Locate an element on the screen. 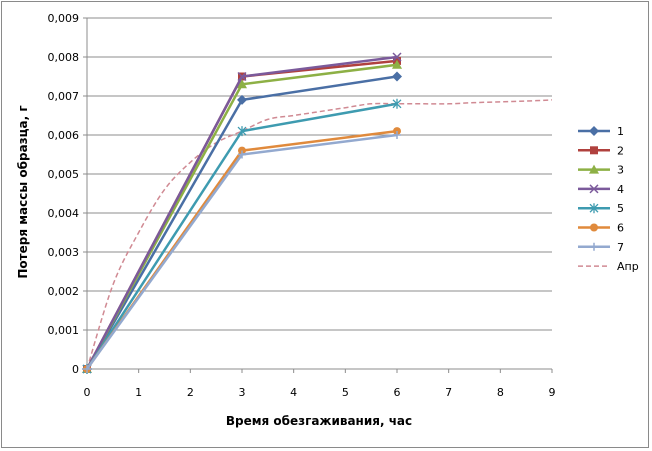 The width and height of the screenshot is (652, 451). legend-label-7: 7 is located at coordinates (620, 247).